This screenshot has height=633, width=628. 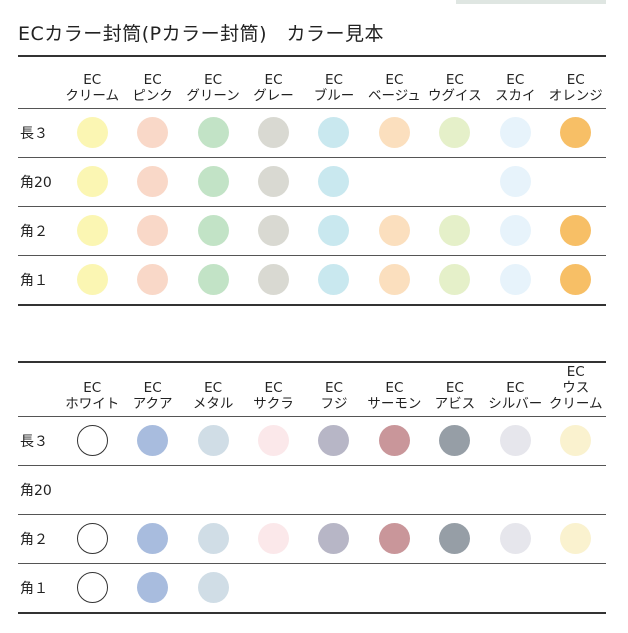 I want to click on color-name-line2: グリーン, so click(x=213, y=95).